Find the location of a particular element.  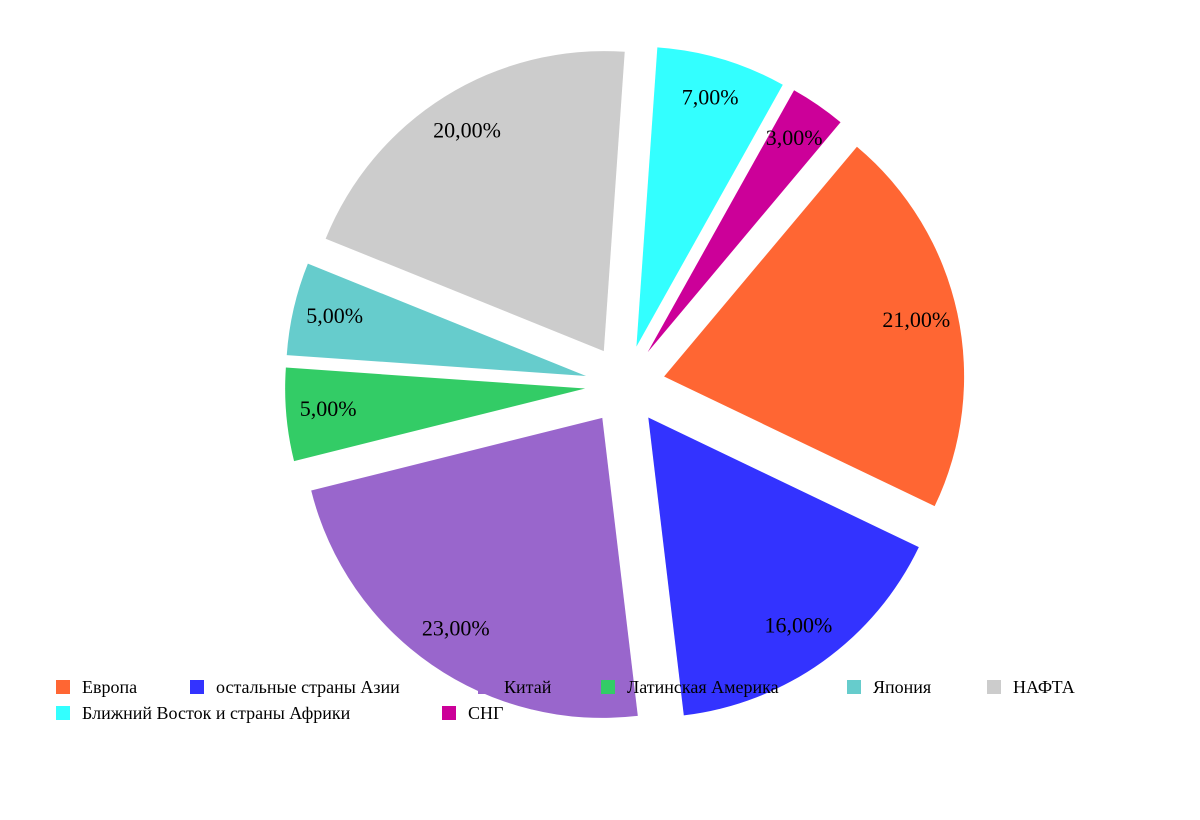

legend-label-middle-east-africa: Ближний Восток и страны Африки is located at coordinates (216, 712).